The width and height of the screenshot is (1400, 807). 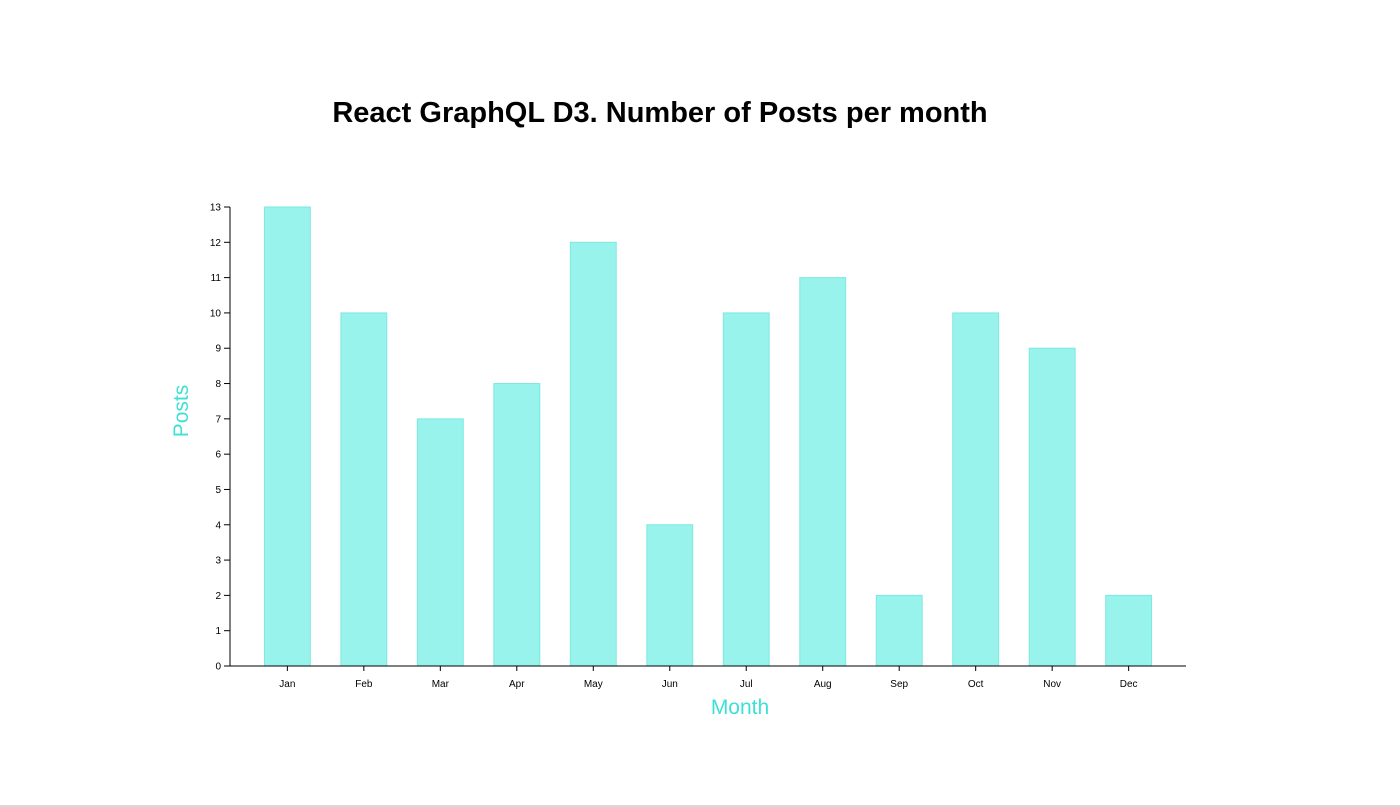 What do you see at coordinates (181, 411) in the screenshot?
I see `y-axis-label: Posts` at bounding box center [181, 411].